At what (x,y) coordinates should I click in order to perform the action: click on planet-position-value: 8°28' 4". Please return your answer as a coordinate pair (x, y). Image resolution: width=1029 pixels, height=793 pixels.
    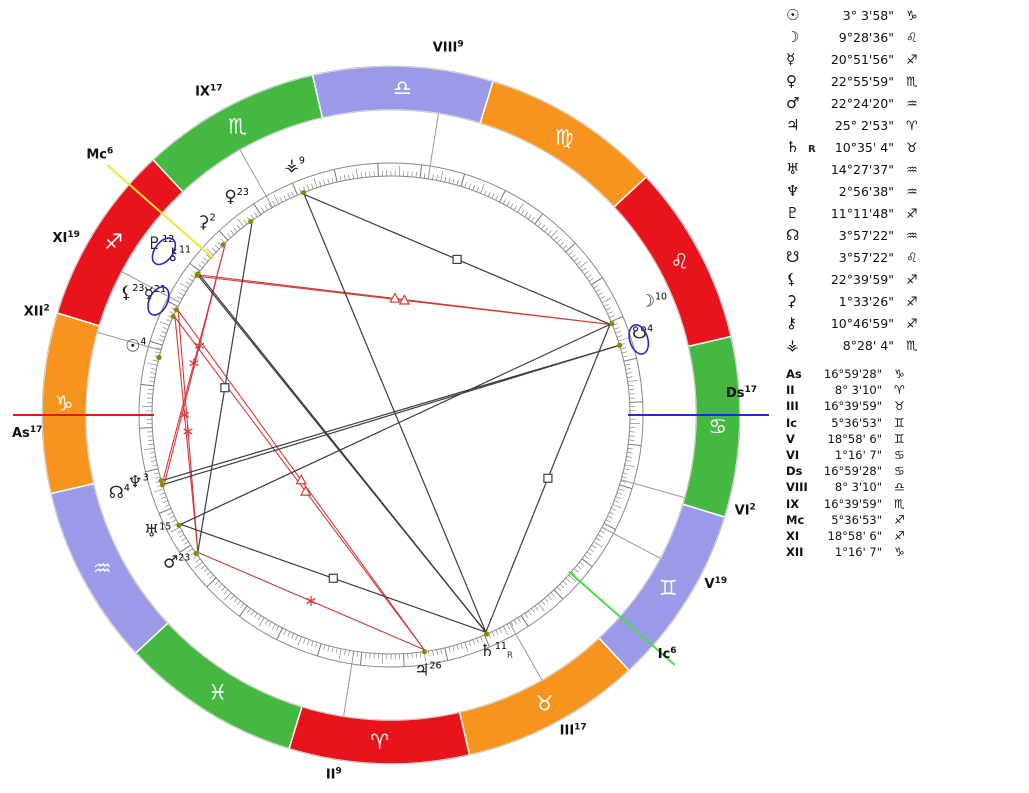
    Looking at the image, I should click on (868, 345).